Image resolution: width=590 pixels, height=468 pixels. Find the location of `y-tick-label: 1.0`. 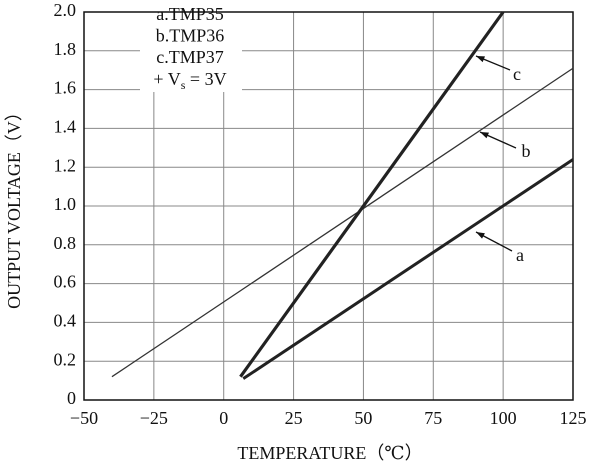

y-tick-label: 1.0 is located at coordinates (65, 204).